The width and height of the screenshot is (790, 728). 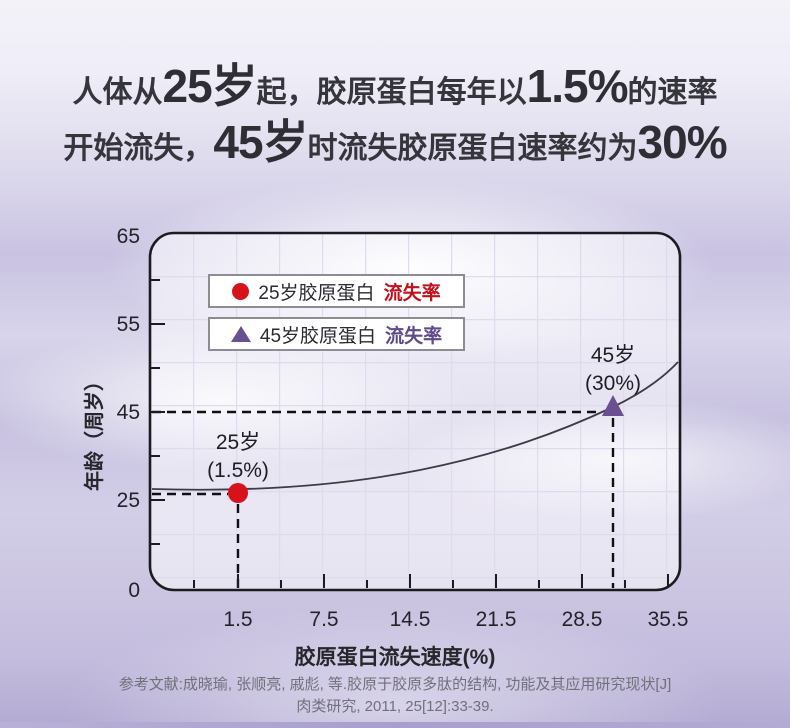 I want to click on annotation-25y-value: (1.5%), so click(x=238, y=470).